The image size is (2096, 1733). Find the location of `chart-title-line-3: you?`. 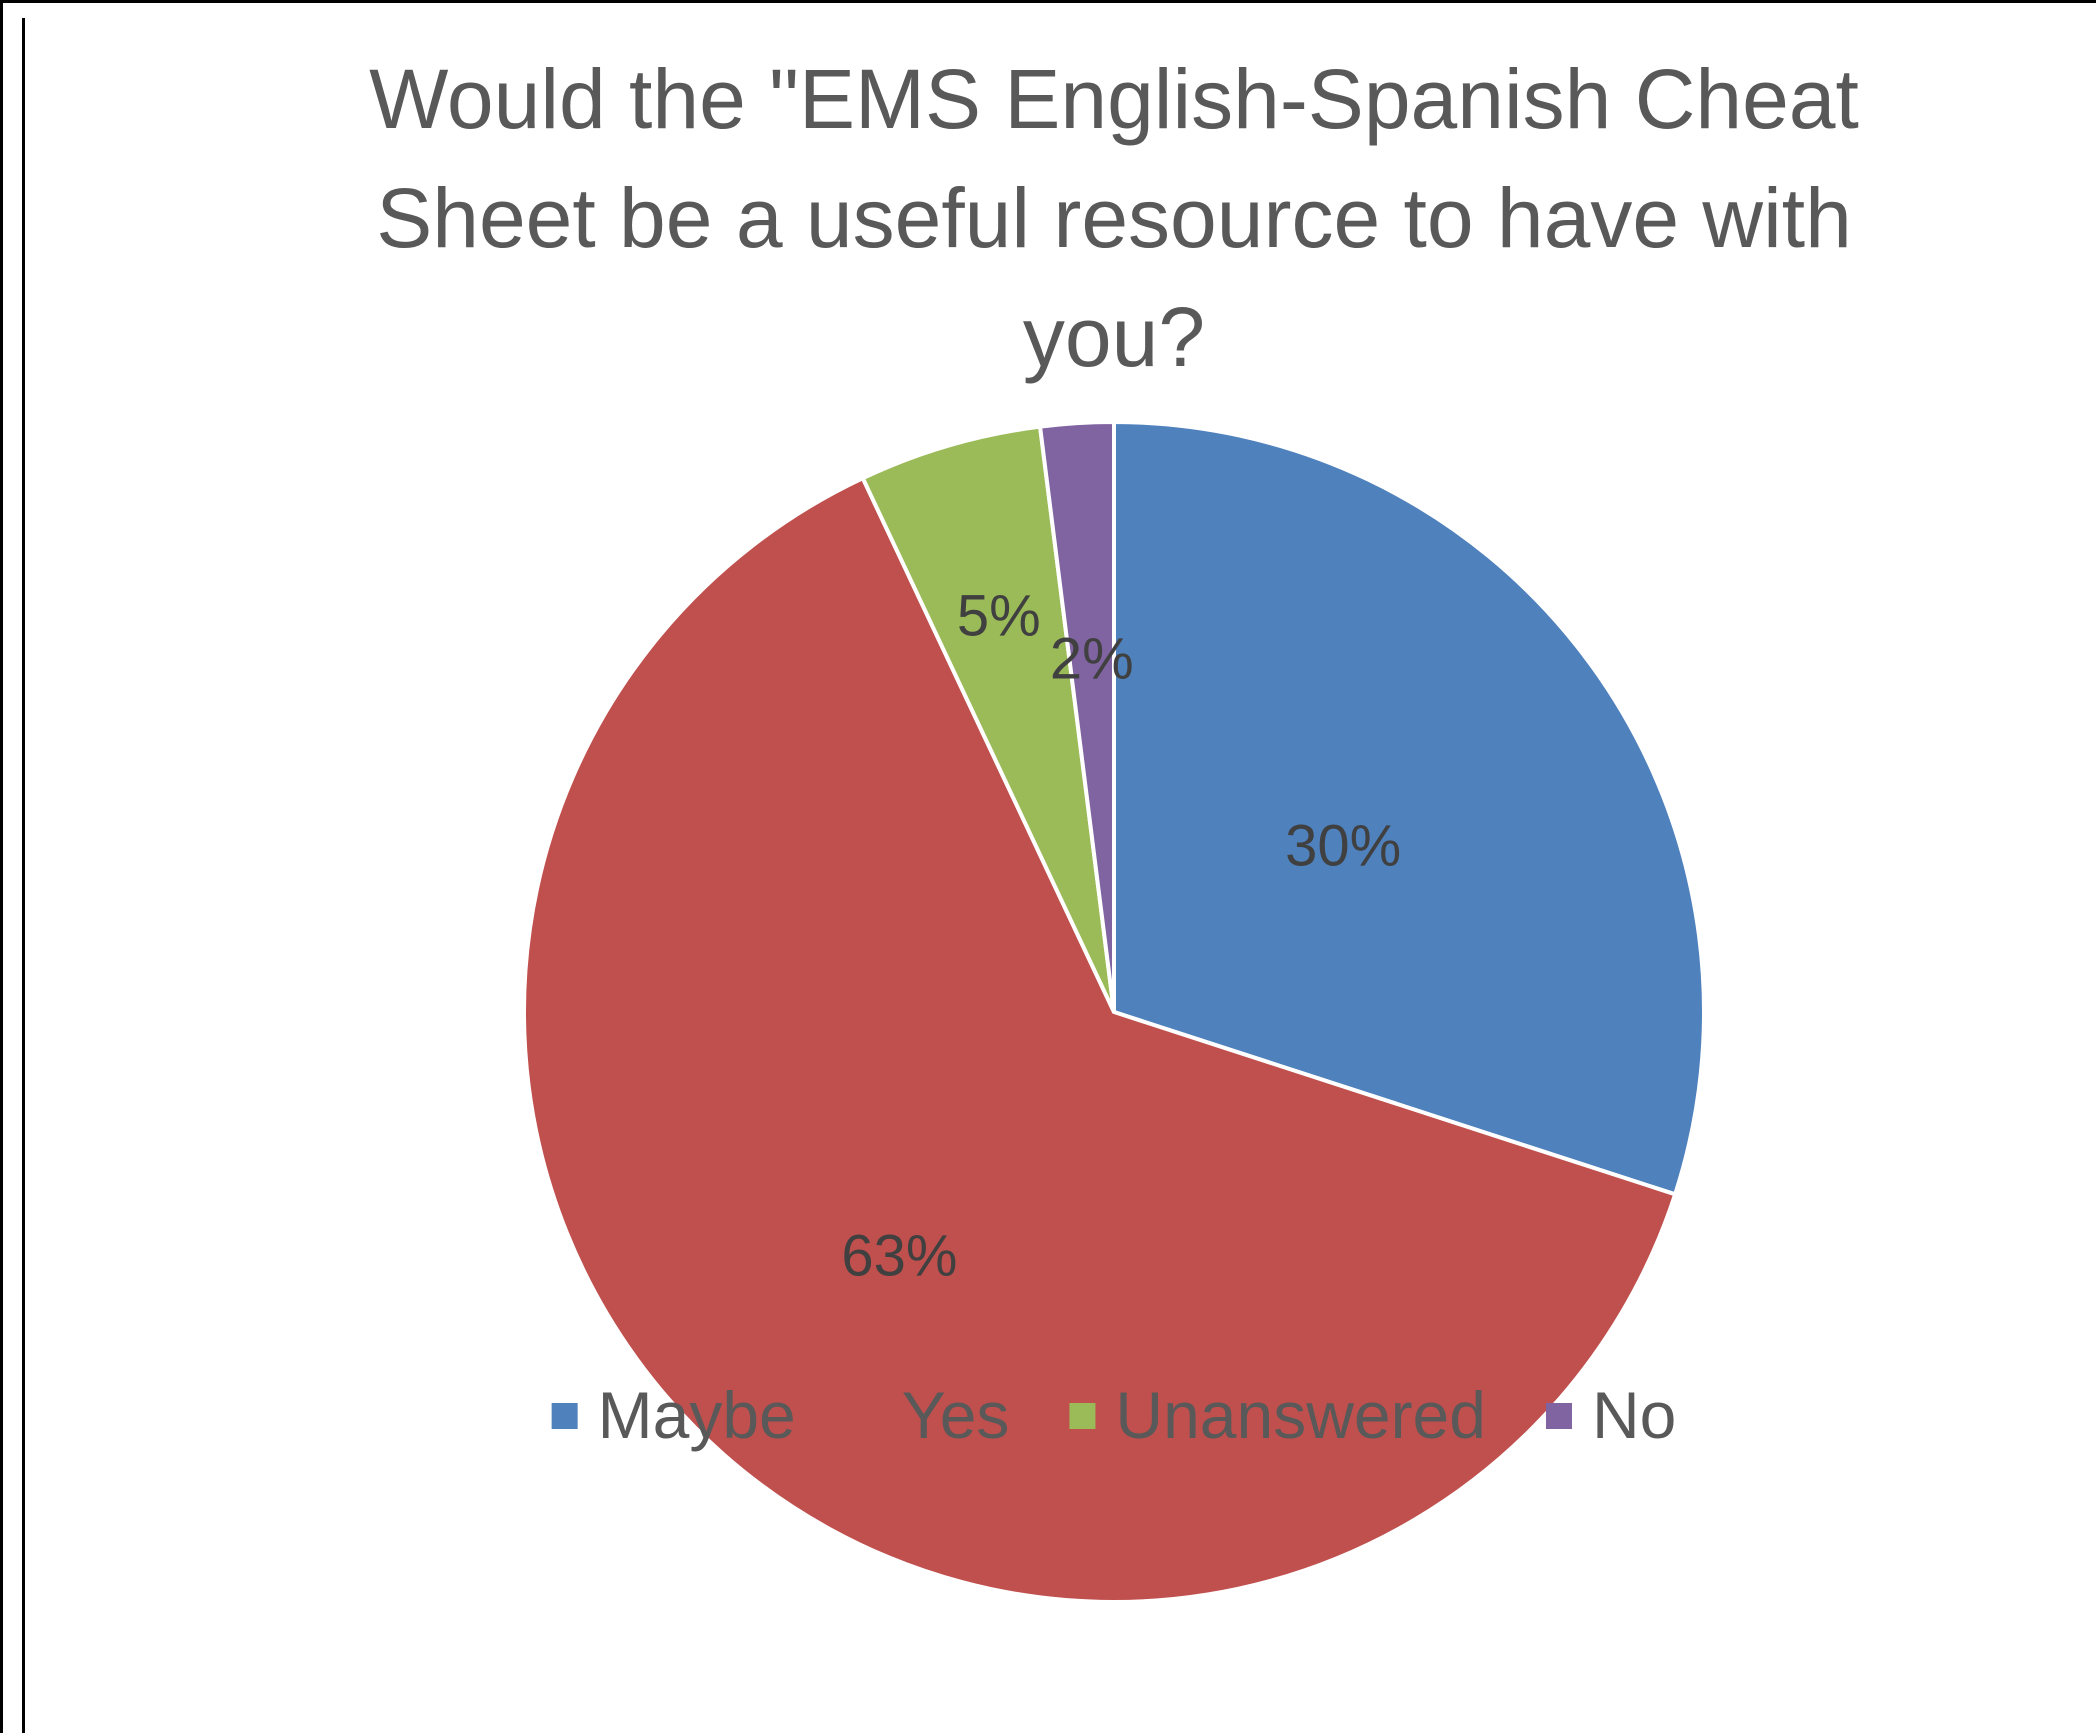

chart-title-line-3: you? is located at coordinates (1114, 337).